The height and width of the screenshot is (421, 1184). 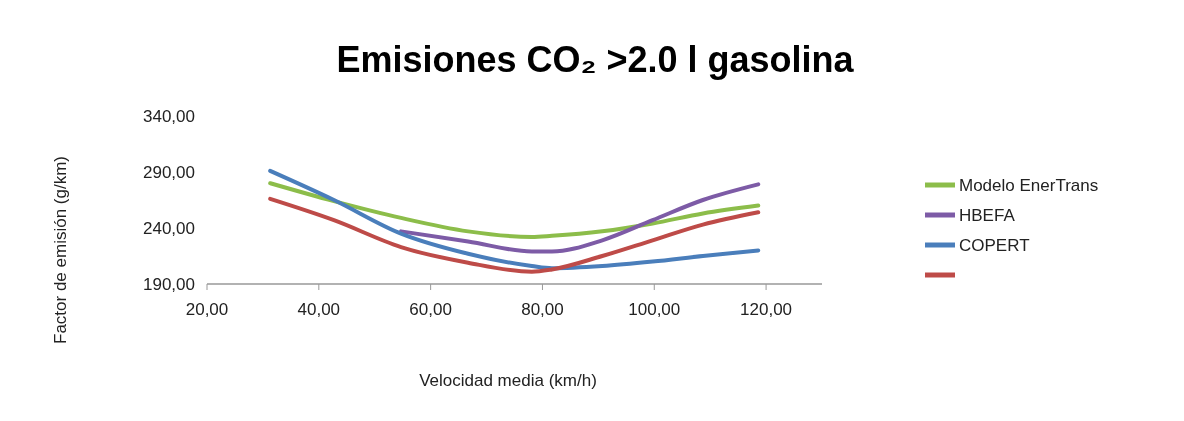 What do you see at coordinates (319, 309) in the screenshot?
I see `x-tick-label: 40,00` at bounding box center [319, 309].